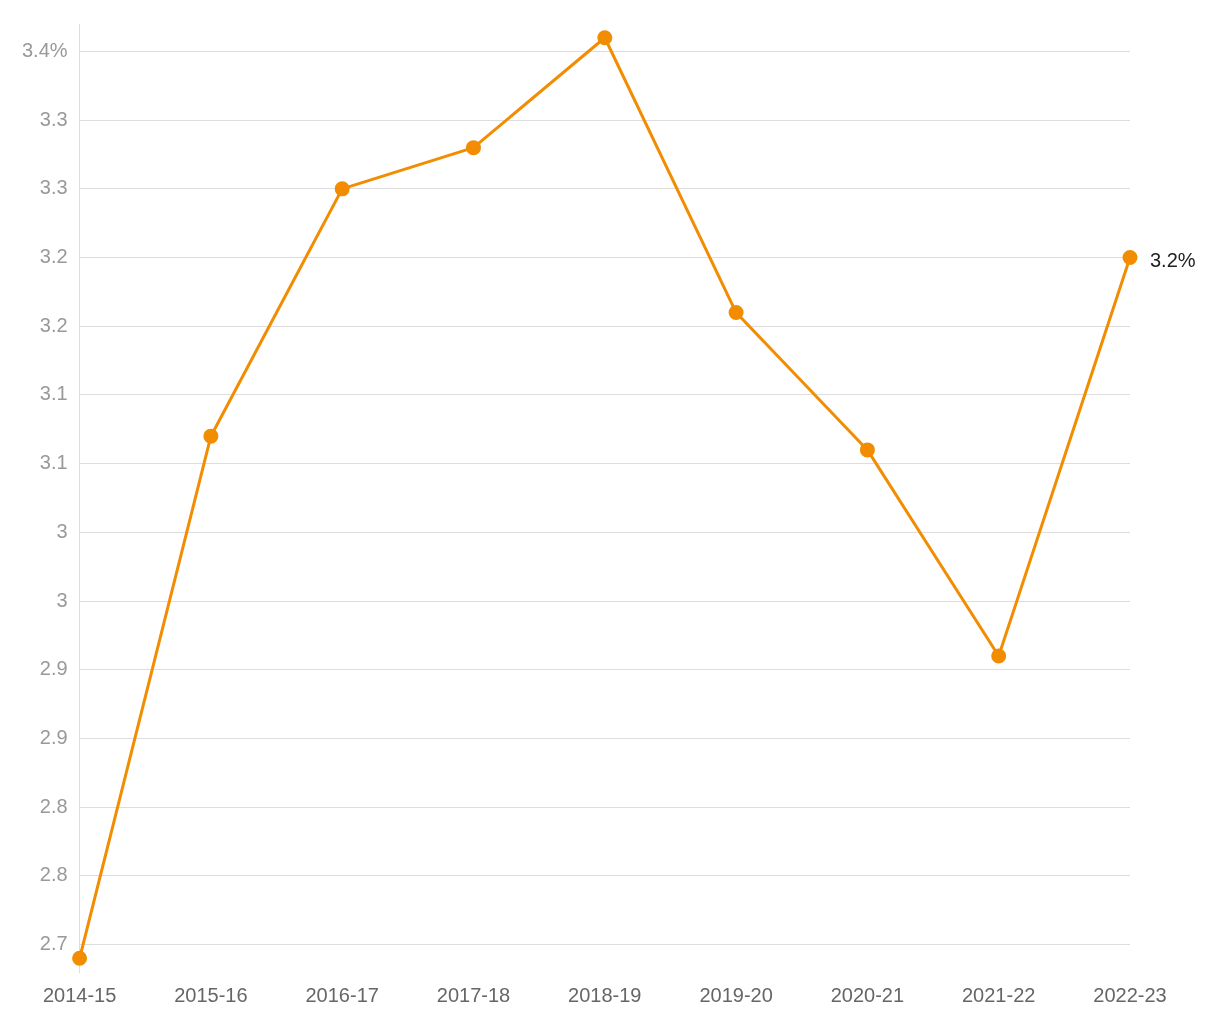 The height and width of the screenshot is (1020, 1220). What do you see at coordinates (867, 994) in the screenshot?
I see `x-tick-label: 2020-21` at bounding box center [867, 994].